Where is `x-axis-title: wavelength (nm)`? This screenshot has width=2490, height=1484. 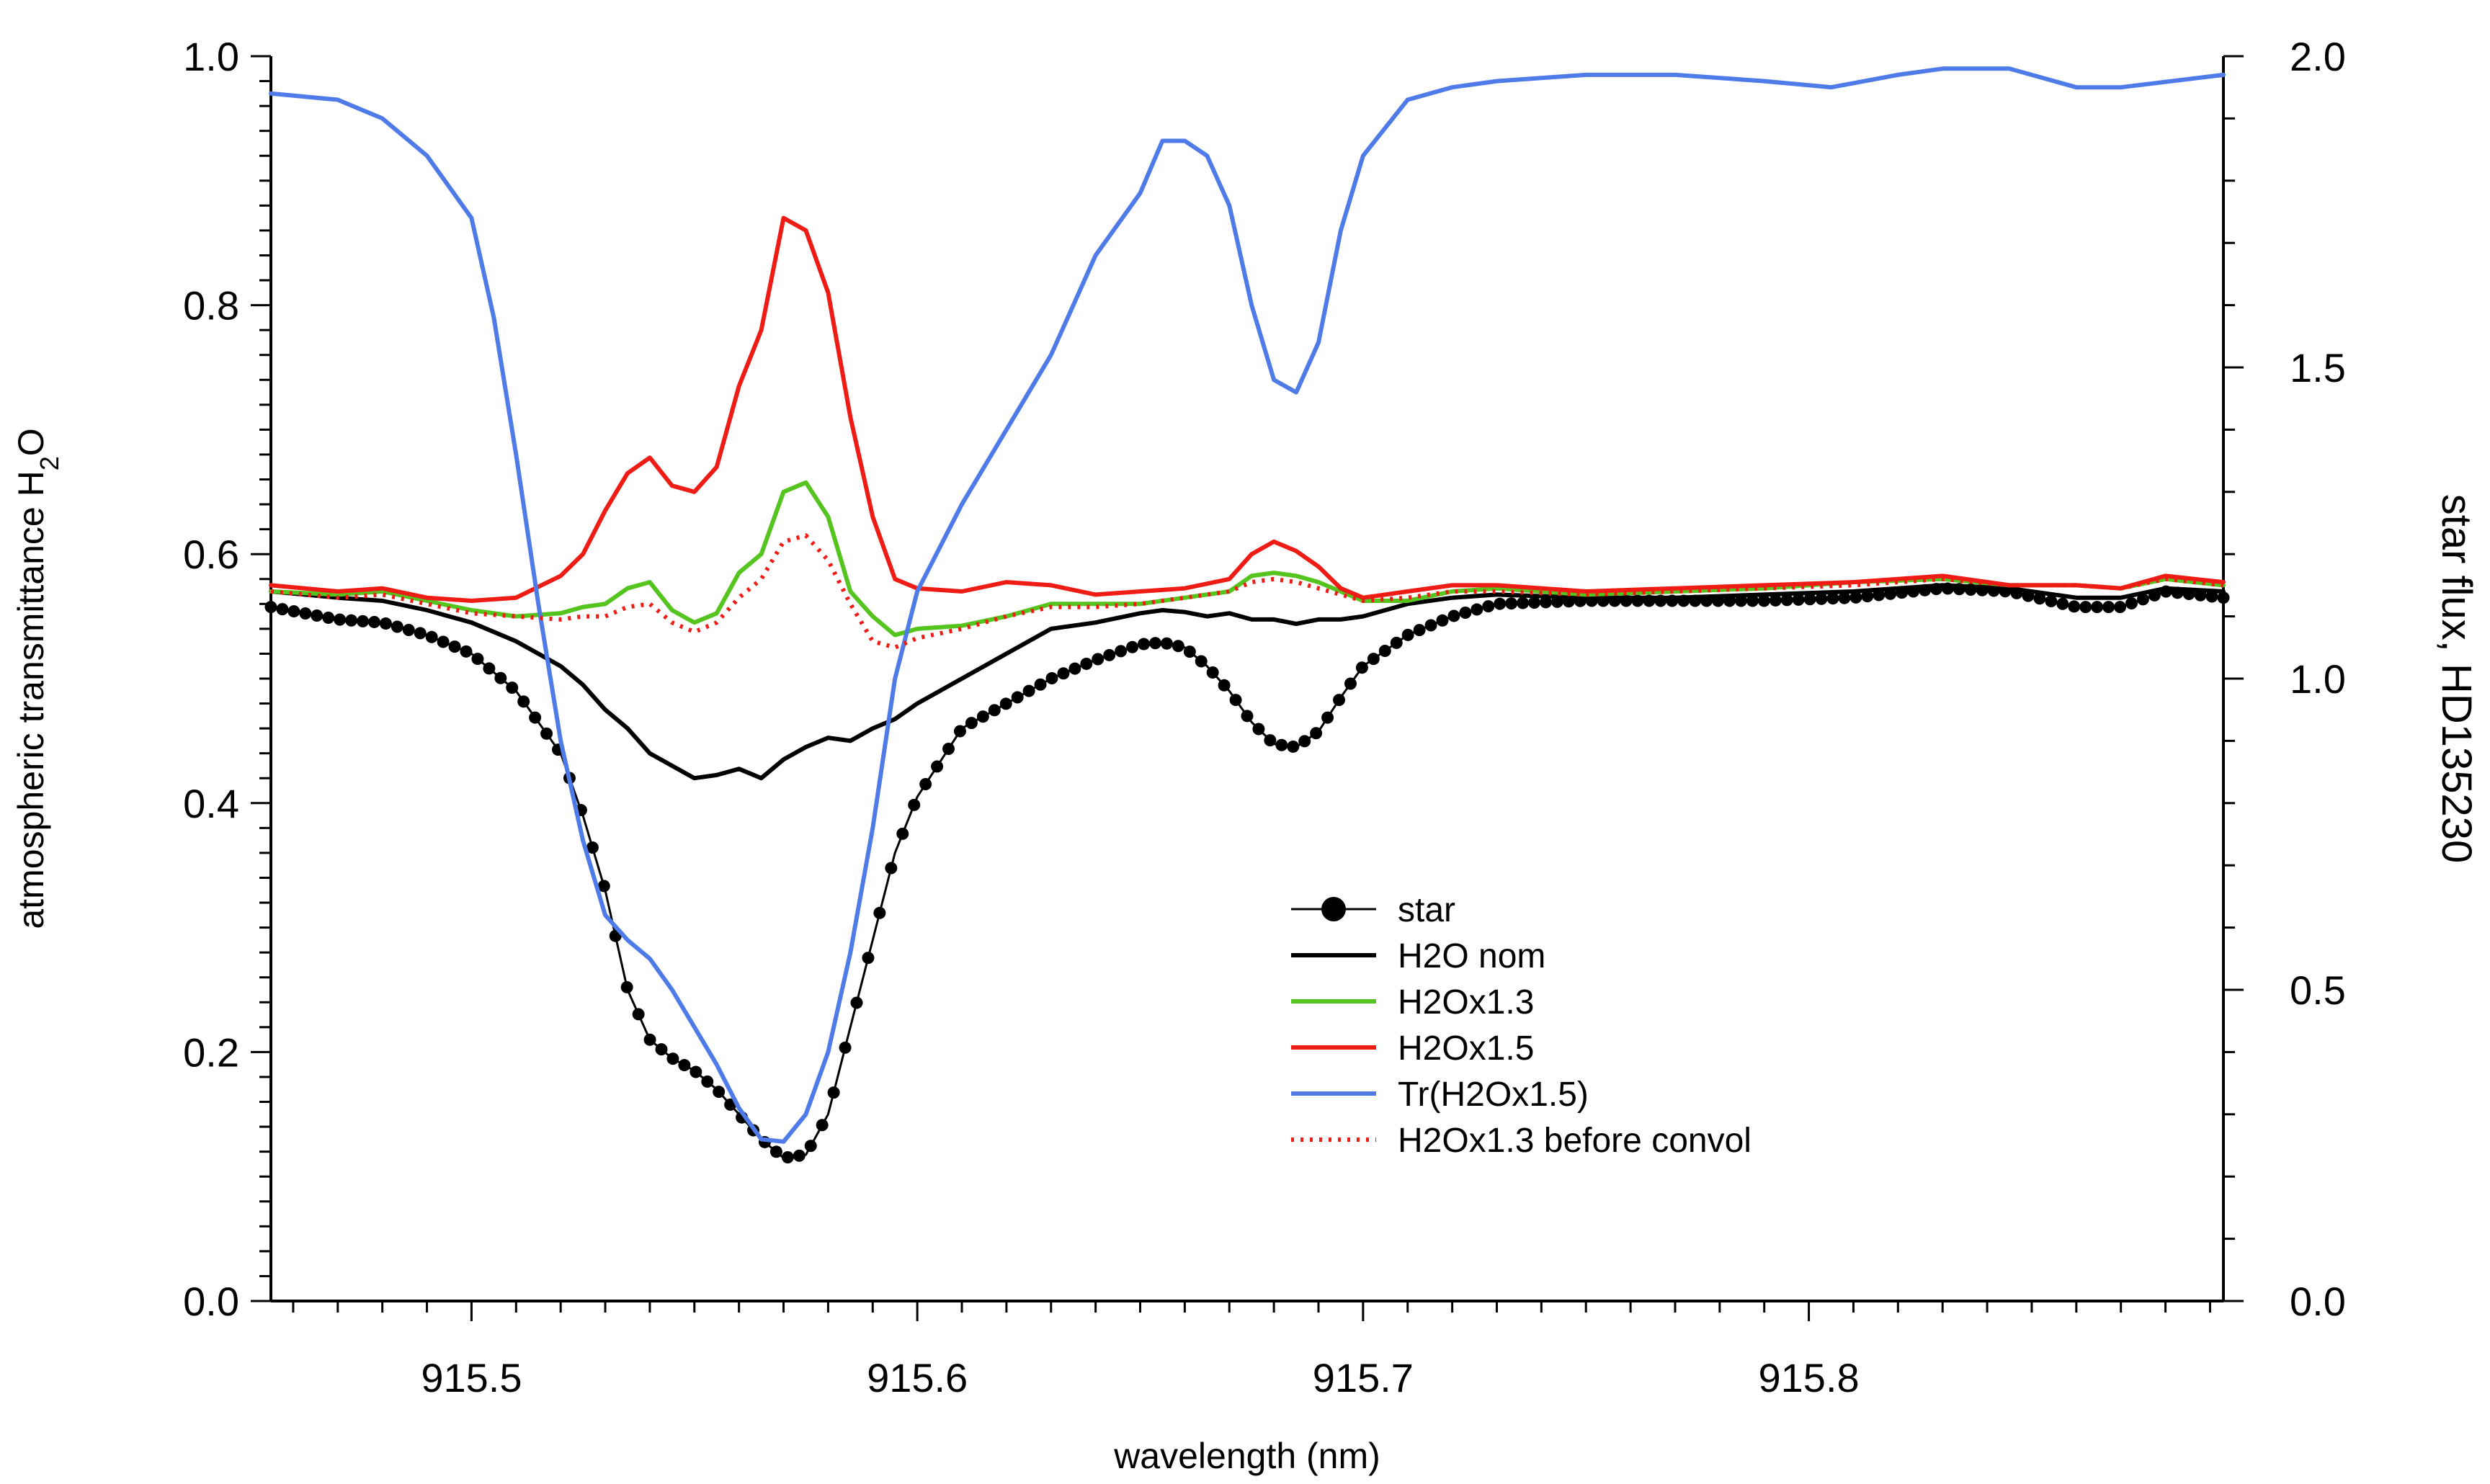 x-axis-title: wavelength (nm) is located at coordinates (1246, 1456).